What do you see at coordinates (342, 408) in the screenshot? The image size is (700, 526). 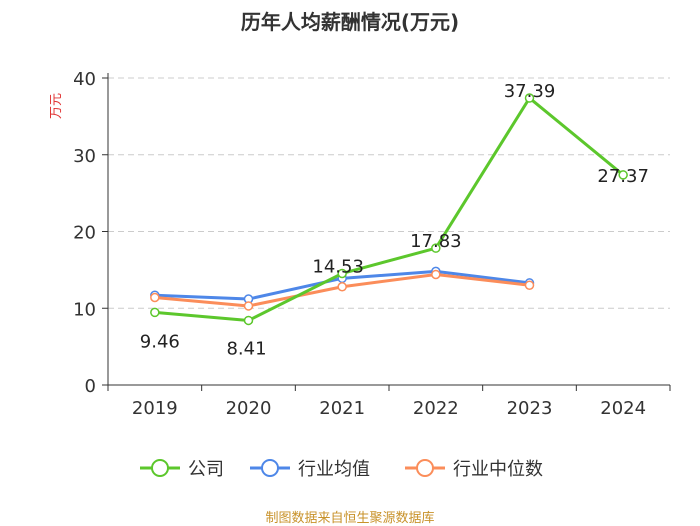 I see `x-tick-label: 2021` at bounding box center [342, 408].